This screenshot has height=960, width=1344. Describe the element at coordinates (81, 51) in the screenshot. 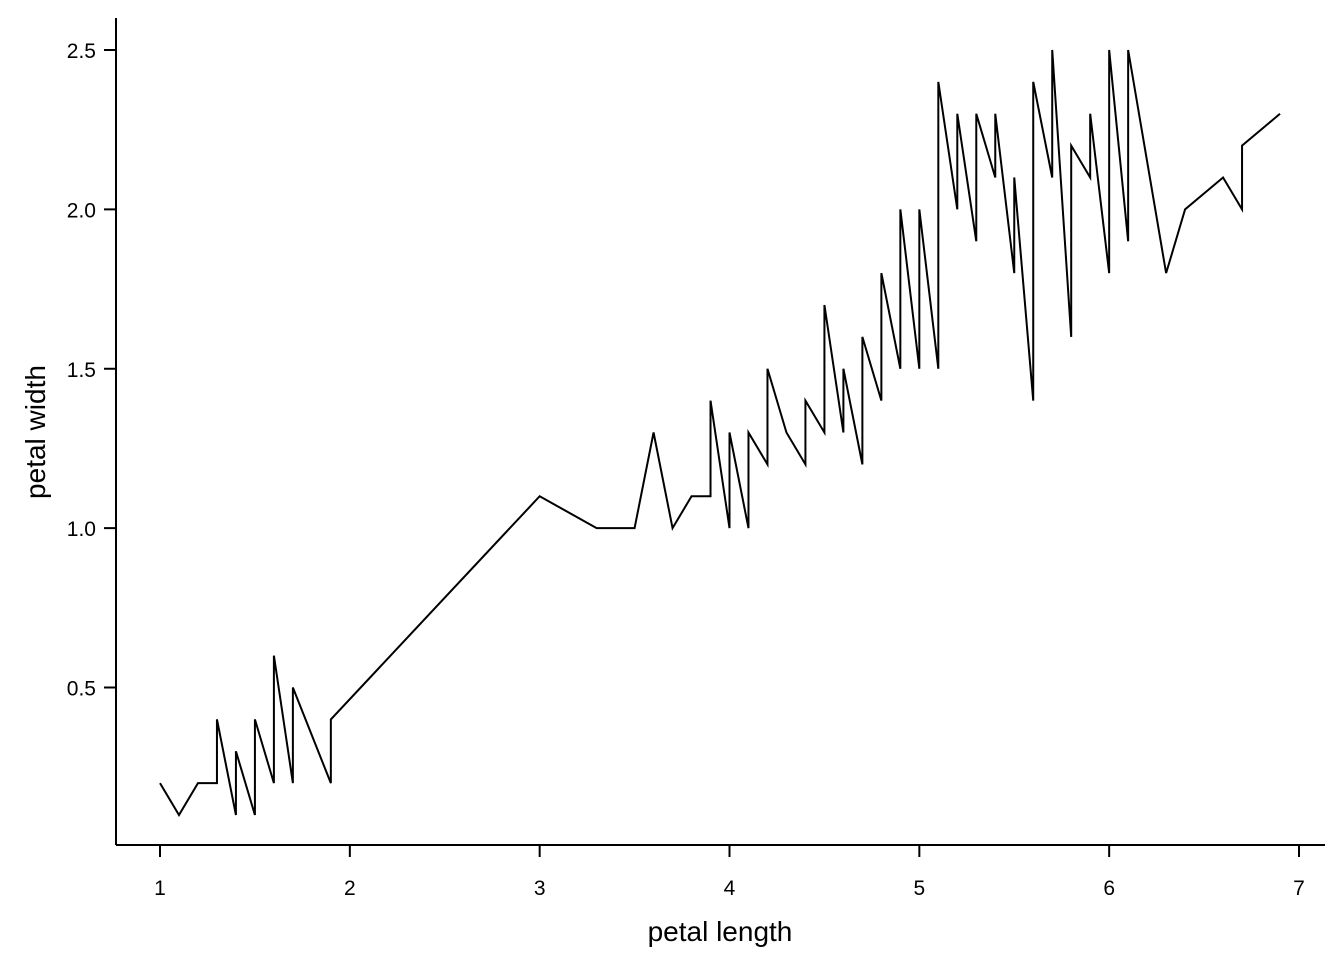

I see `y-tick-label: 2.5` at that location.